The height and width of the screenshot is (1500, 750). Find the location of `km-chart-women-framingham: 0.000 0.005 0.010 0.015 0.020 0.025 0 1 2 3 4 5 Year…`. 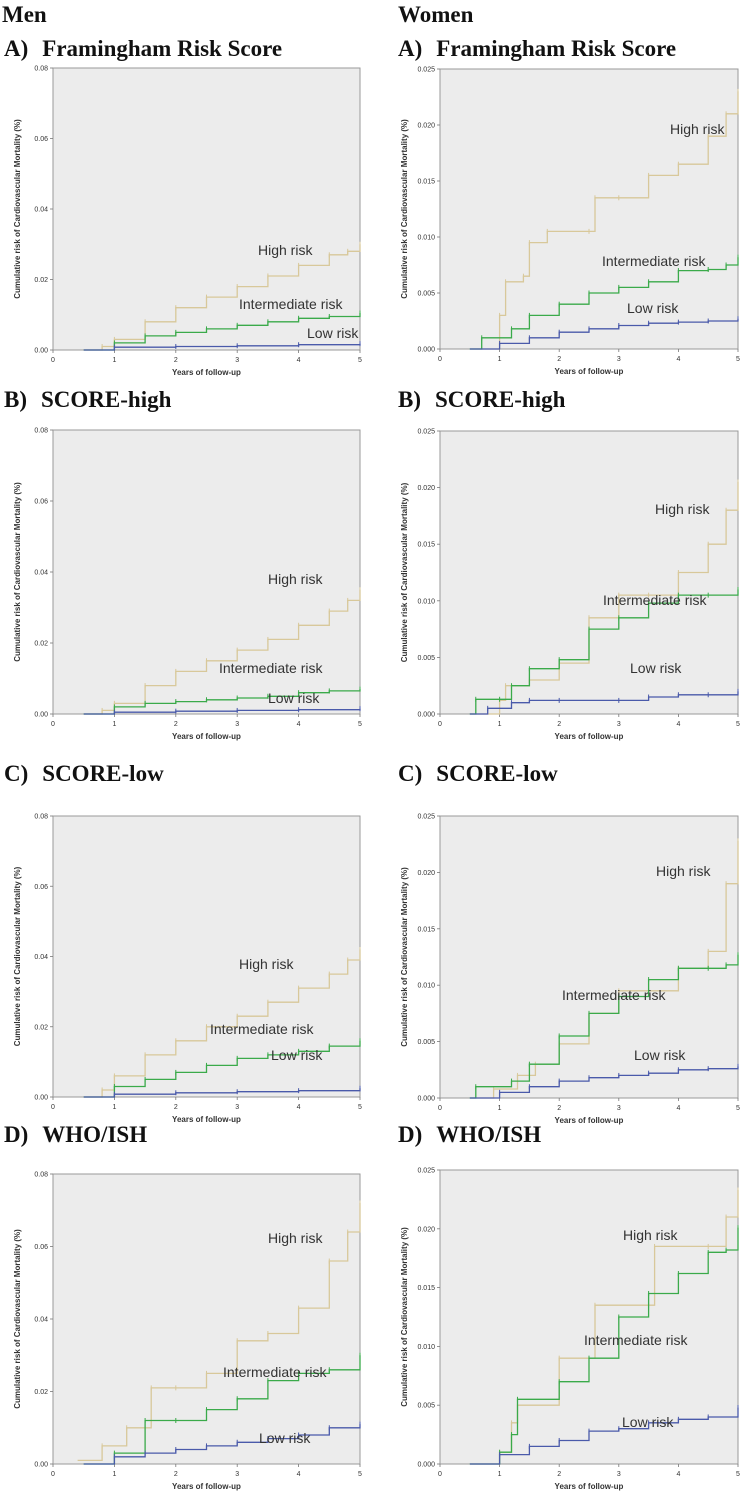

km-chart-women-framingham: 0.000 0.005 0.010 0.015 0.020 0.025 0 1 2 3 4 5 Year… is located at coordinates (570, 222).